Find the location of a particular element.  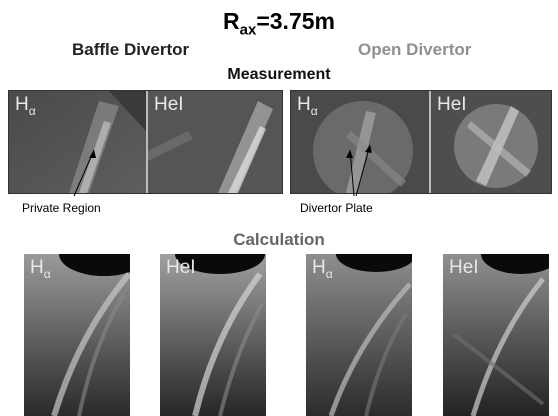

calculation-open-halpha-image is located at coordinates (359, 335).